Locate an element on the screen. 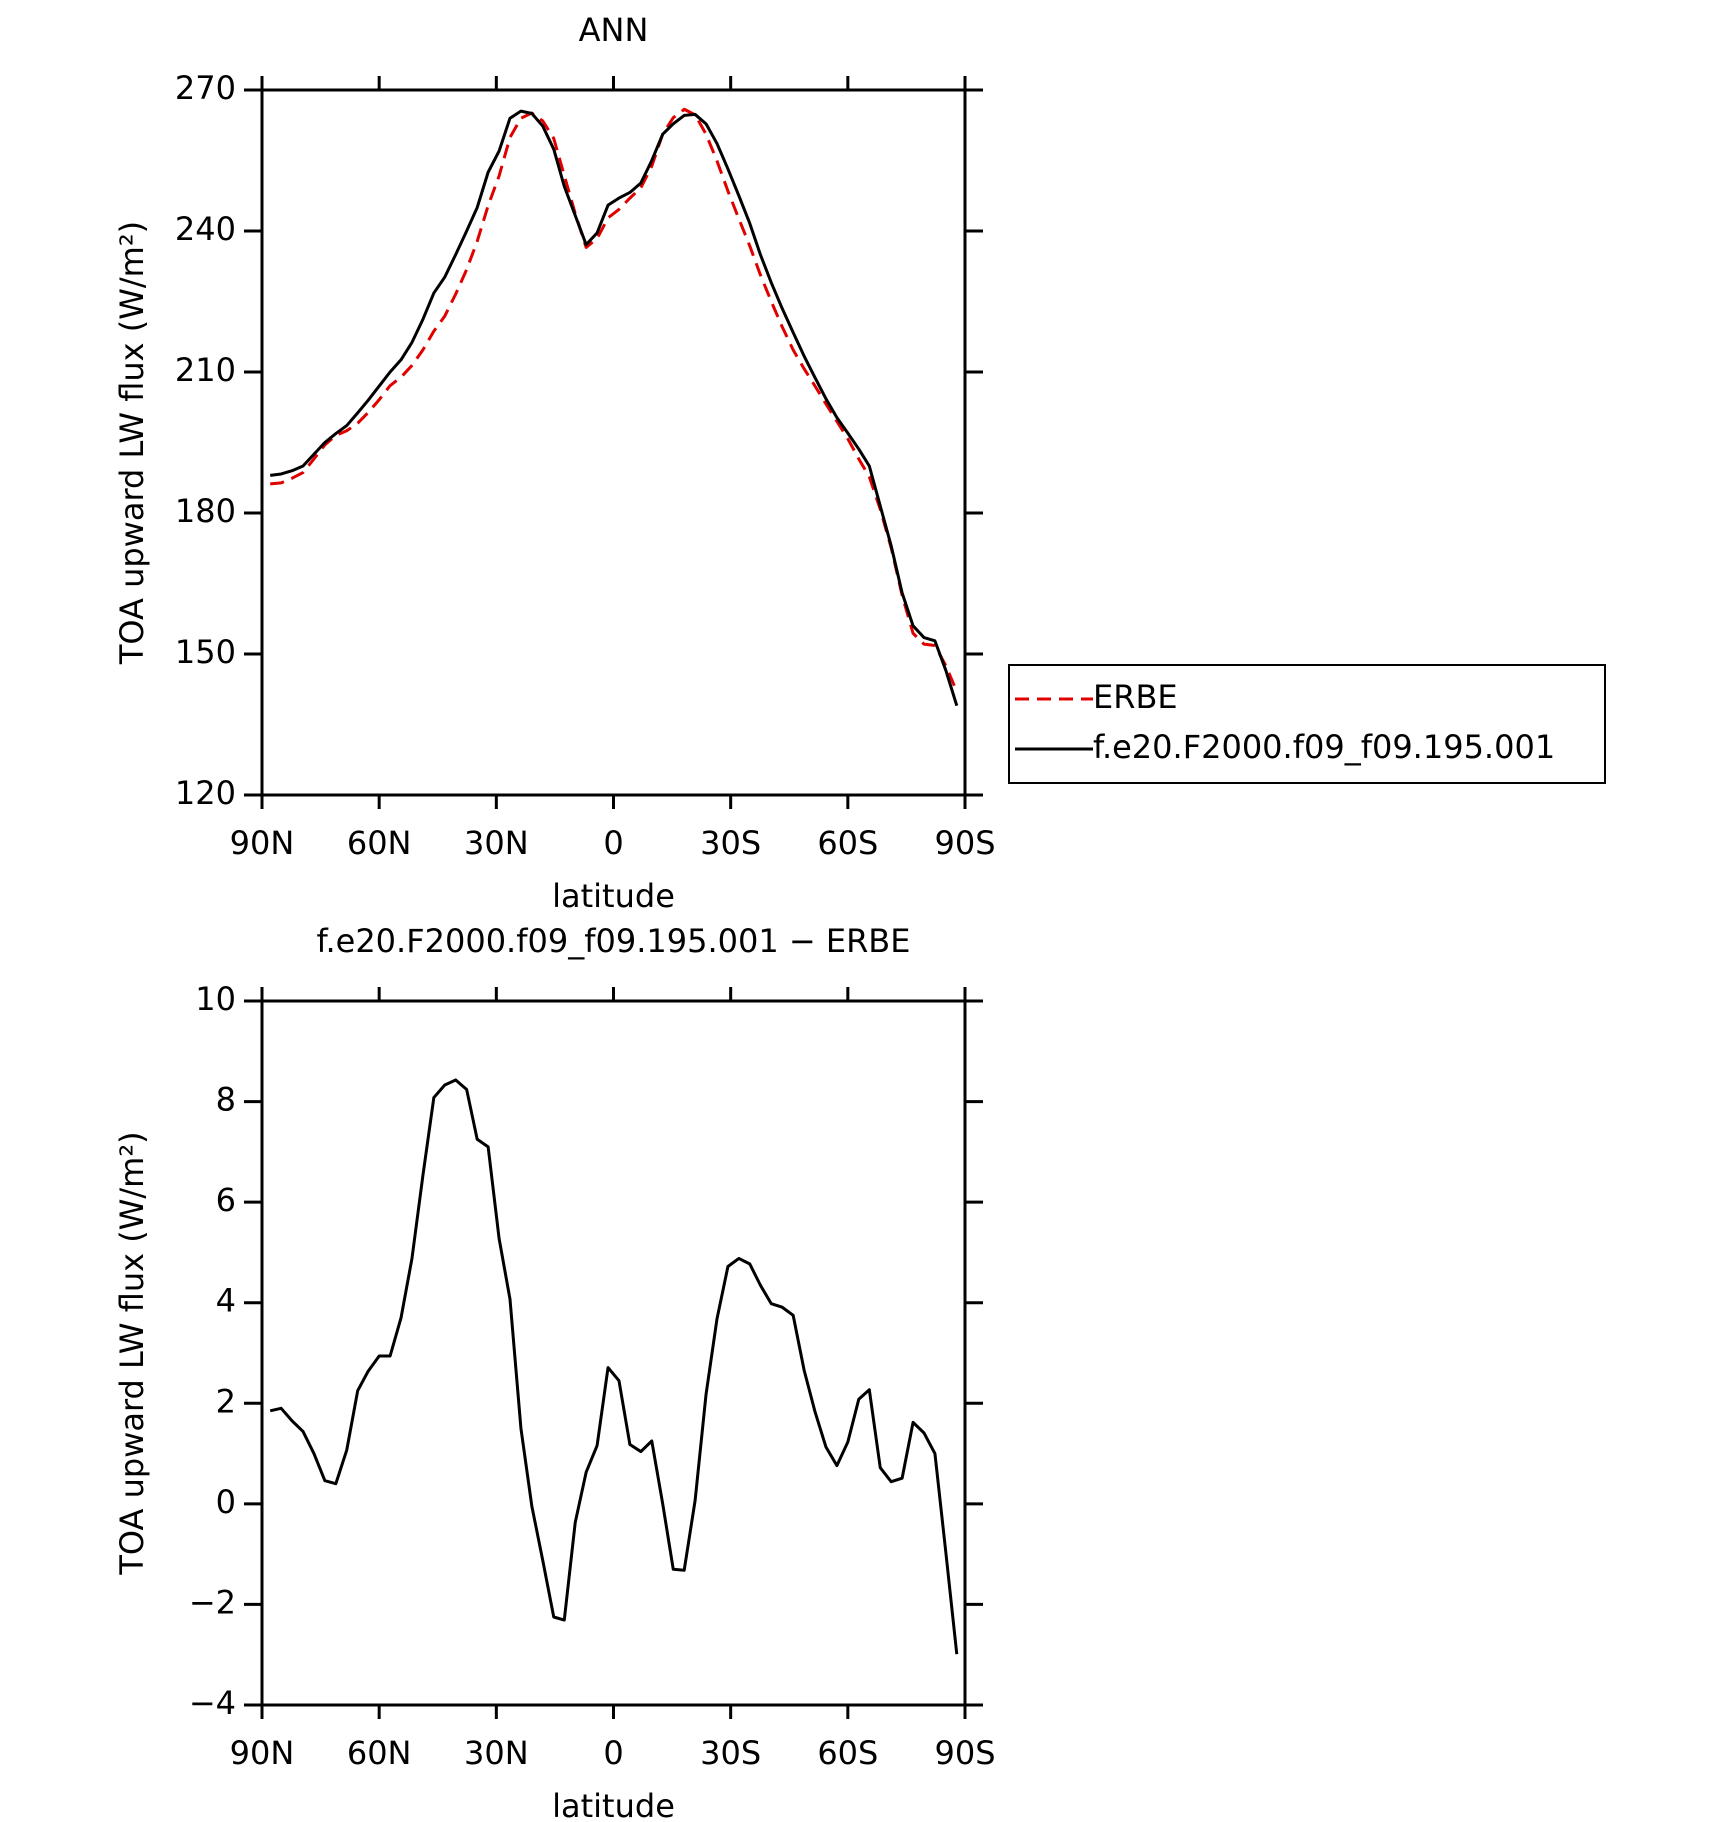 This screenshot has height=1822, width=1710. y-tick-label: 270 is located at coordinates (205, 88).